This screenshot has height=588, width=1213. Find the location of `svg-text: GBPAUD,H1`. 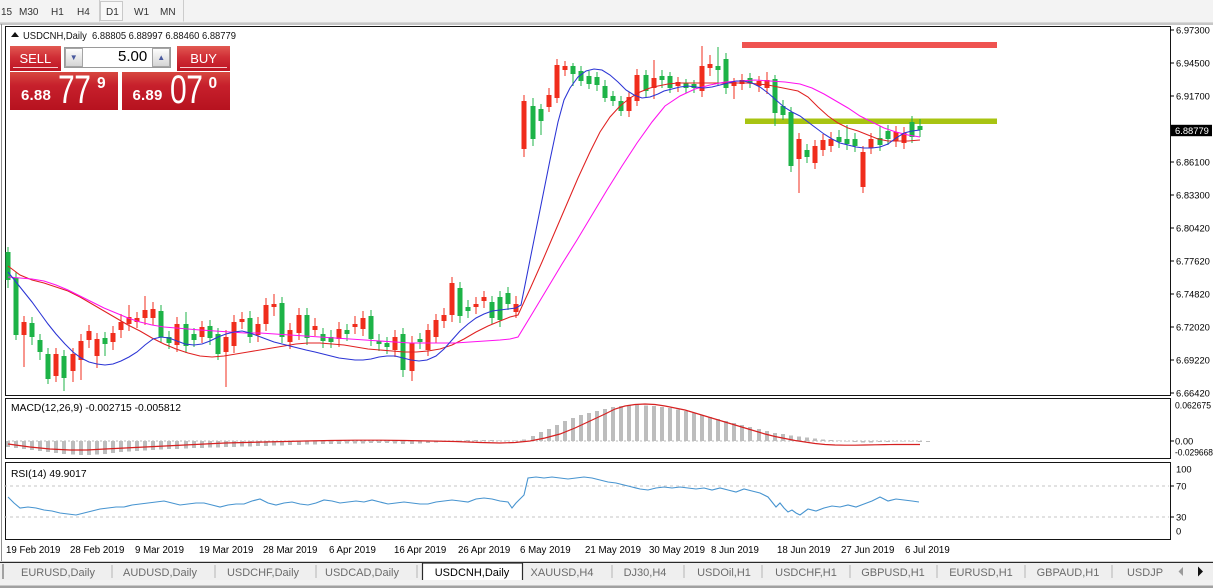

svg-text: GBPAUD,H1 is located at coordinates (1068, 573).